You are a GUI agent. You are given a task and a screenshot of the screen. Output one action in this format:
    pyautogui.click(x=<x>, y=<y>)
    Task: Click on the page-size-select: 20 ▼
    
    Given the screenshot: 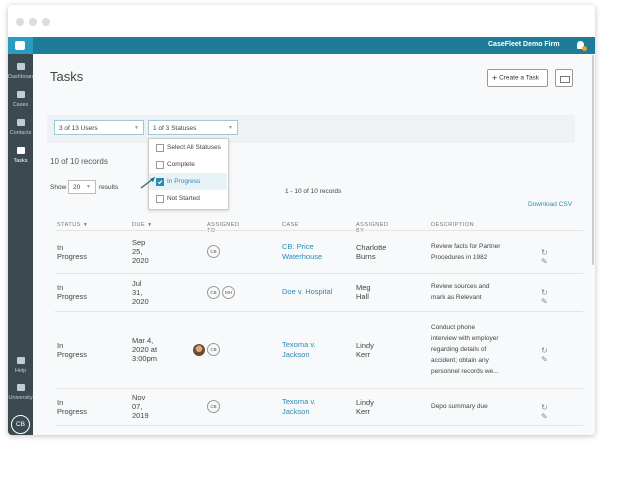 What is the action you would take?
    pyautogui.click(x=82, y=187)
    